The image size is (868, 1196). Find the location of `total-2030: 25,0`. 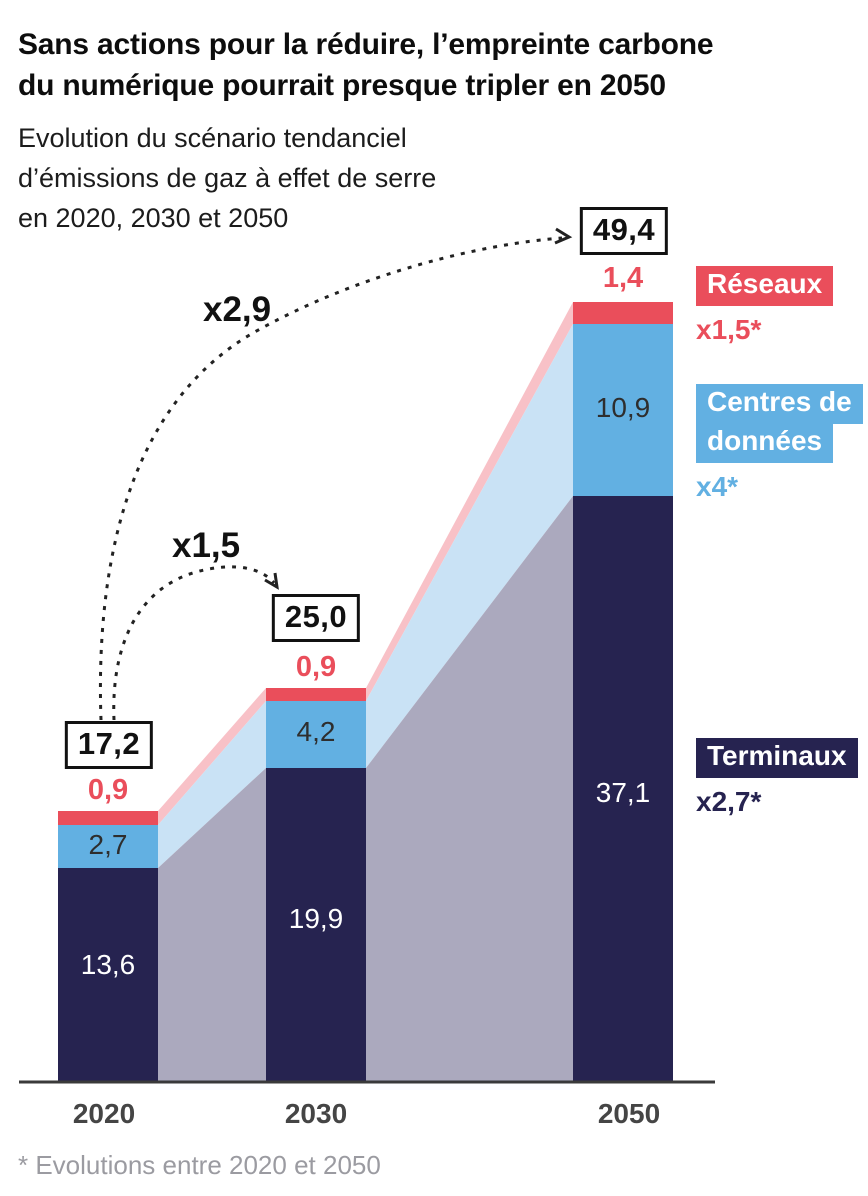

total-2030: 25,0 is located at coordinates (316, 618).